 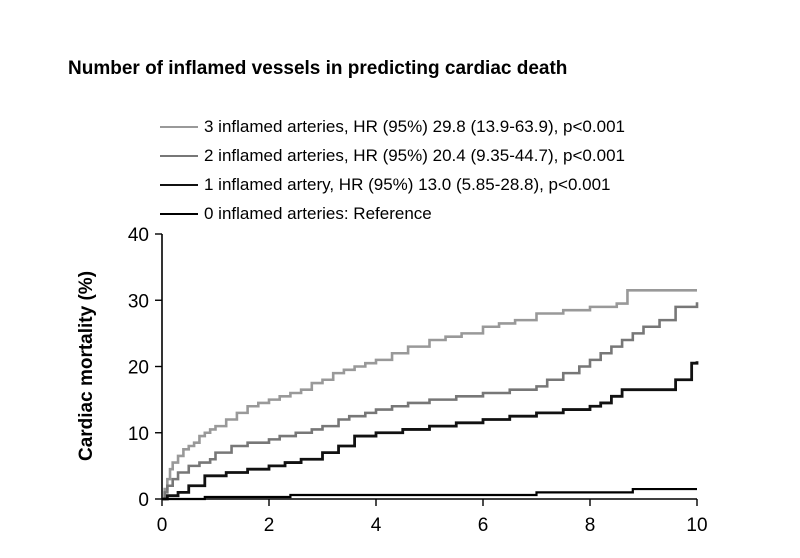 What do you see at coordinates (696, 525) in the screenshot?
I see `x-tick-label: 10` at bounding box center [696, 525].